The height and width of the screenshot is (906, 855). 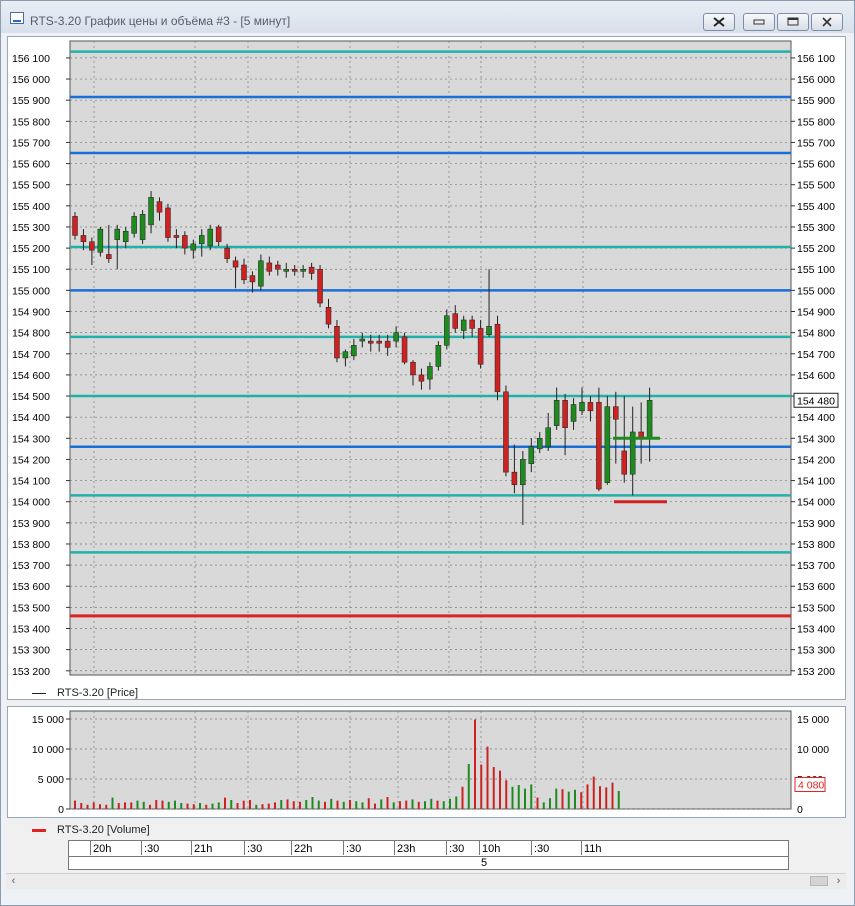 What do you see at coordinates (31, 418) in the screenshot?
I see `price-axis-label-left: 154 400` at bounding box center [31, 418].